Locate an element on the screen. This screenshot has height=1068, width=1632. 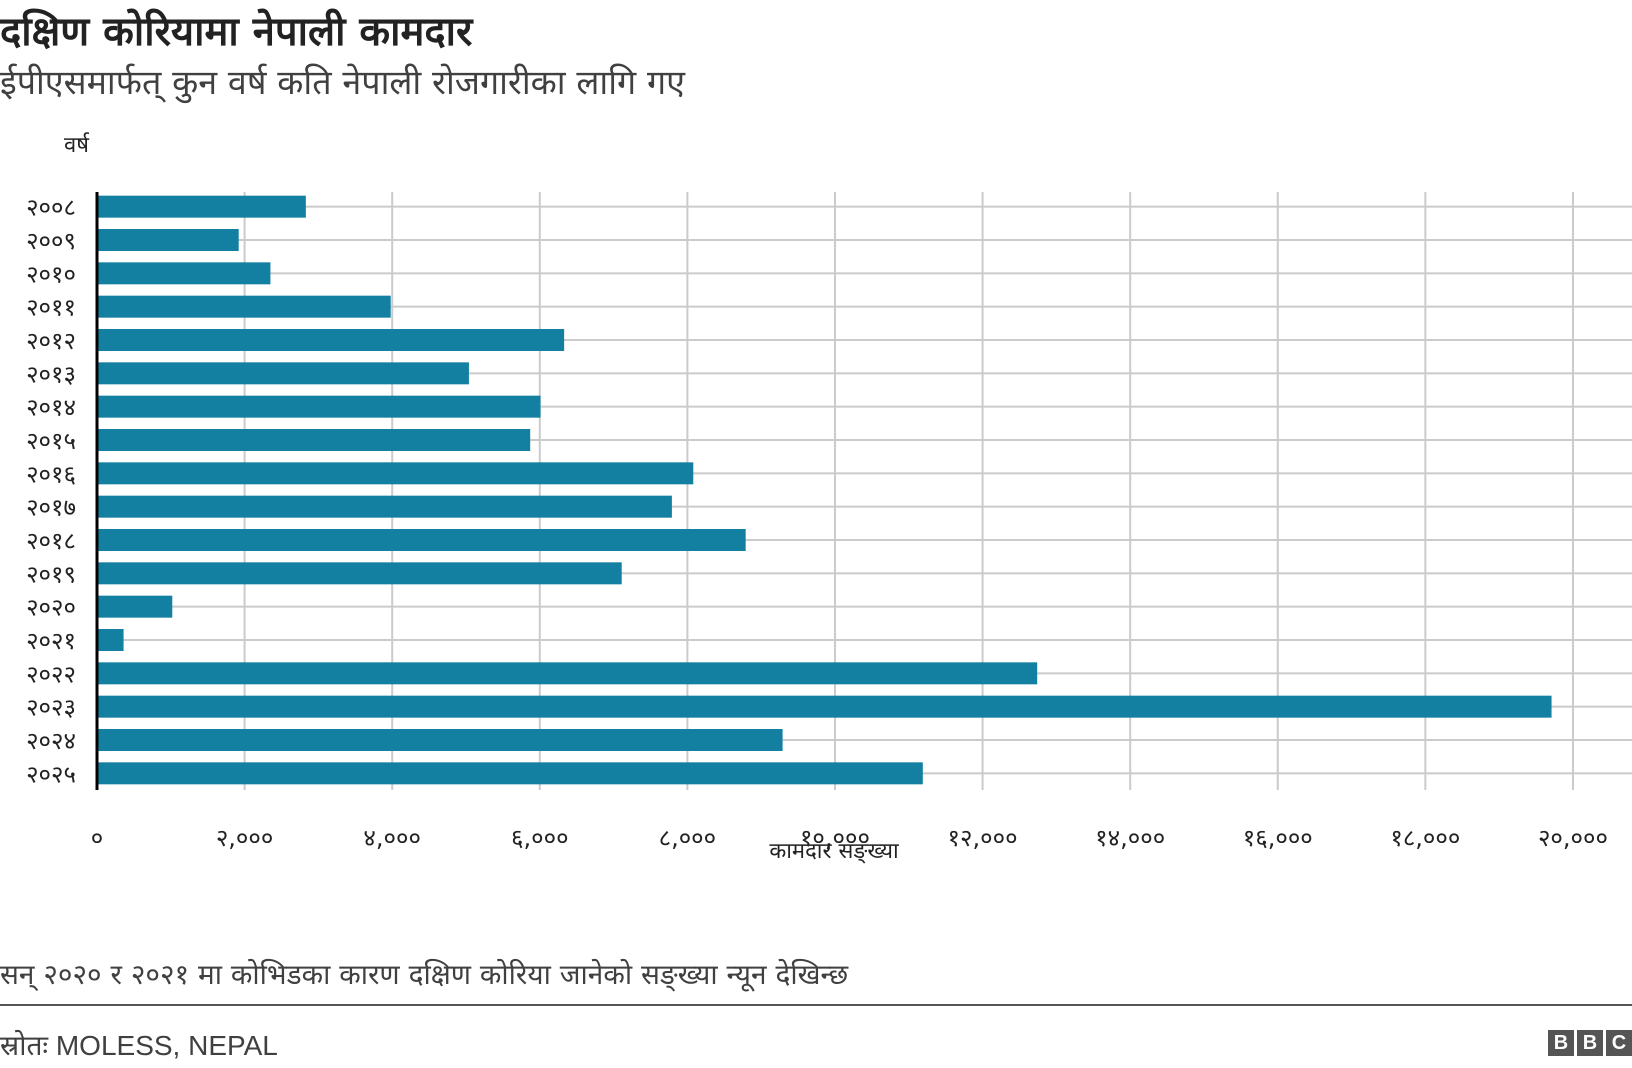
y-tick-label: २०२१ is located at coordinates (51, 641).